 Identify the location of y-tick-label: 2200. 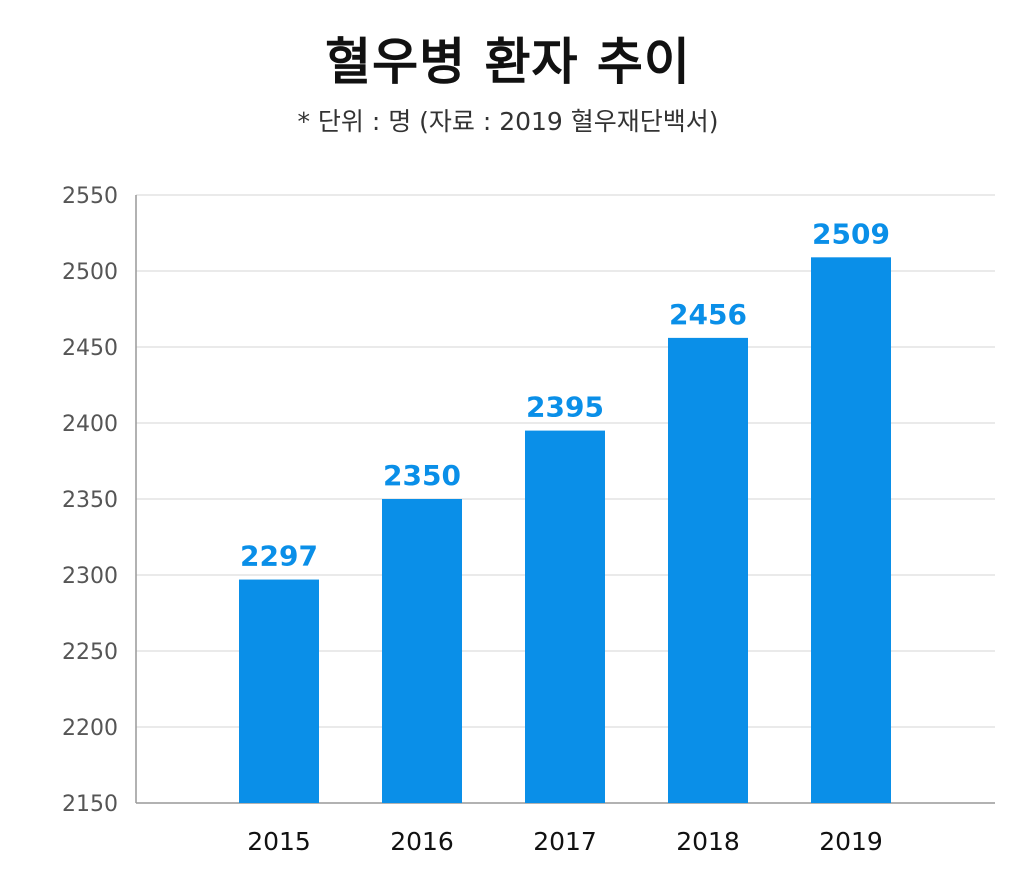
(90, 728).